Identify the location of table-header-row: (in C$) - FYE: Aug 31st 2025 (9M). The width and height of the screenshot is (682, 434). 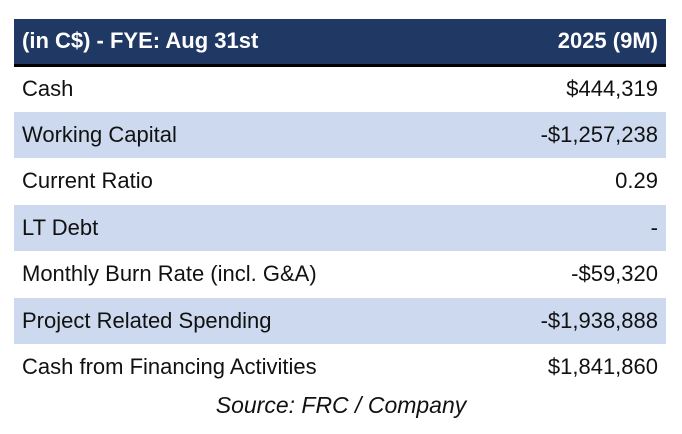
(340, 43).